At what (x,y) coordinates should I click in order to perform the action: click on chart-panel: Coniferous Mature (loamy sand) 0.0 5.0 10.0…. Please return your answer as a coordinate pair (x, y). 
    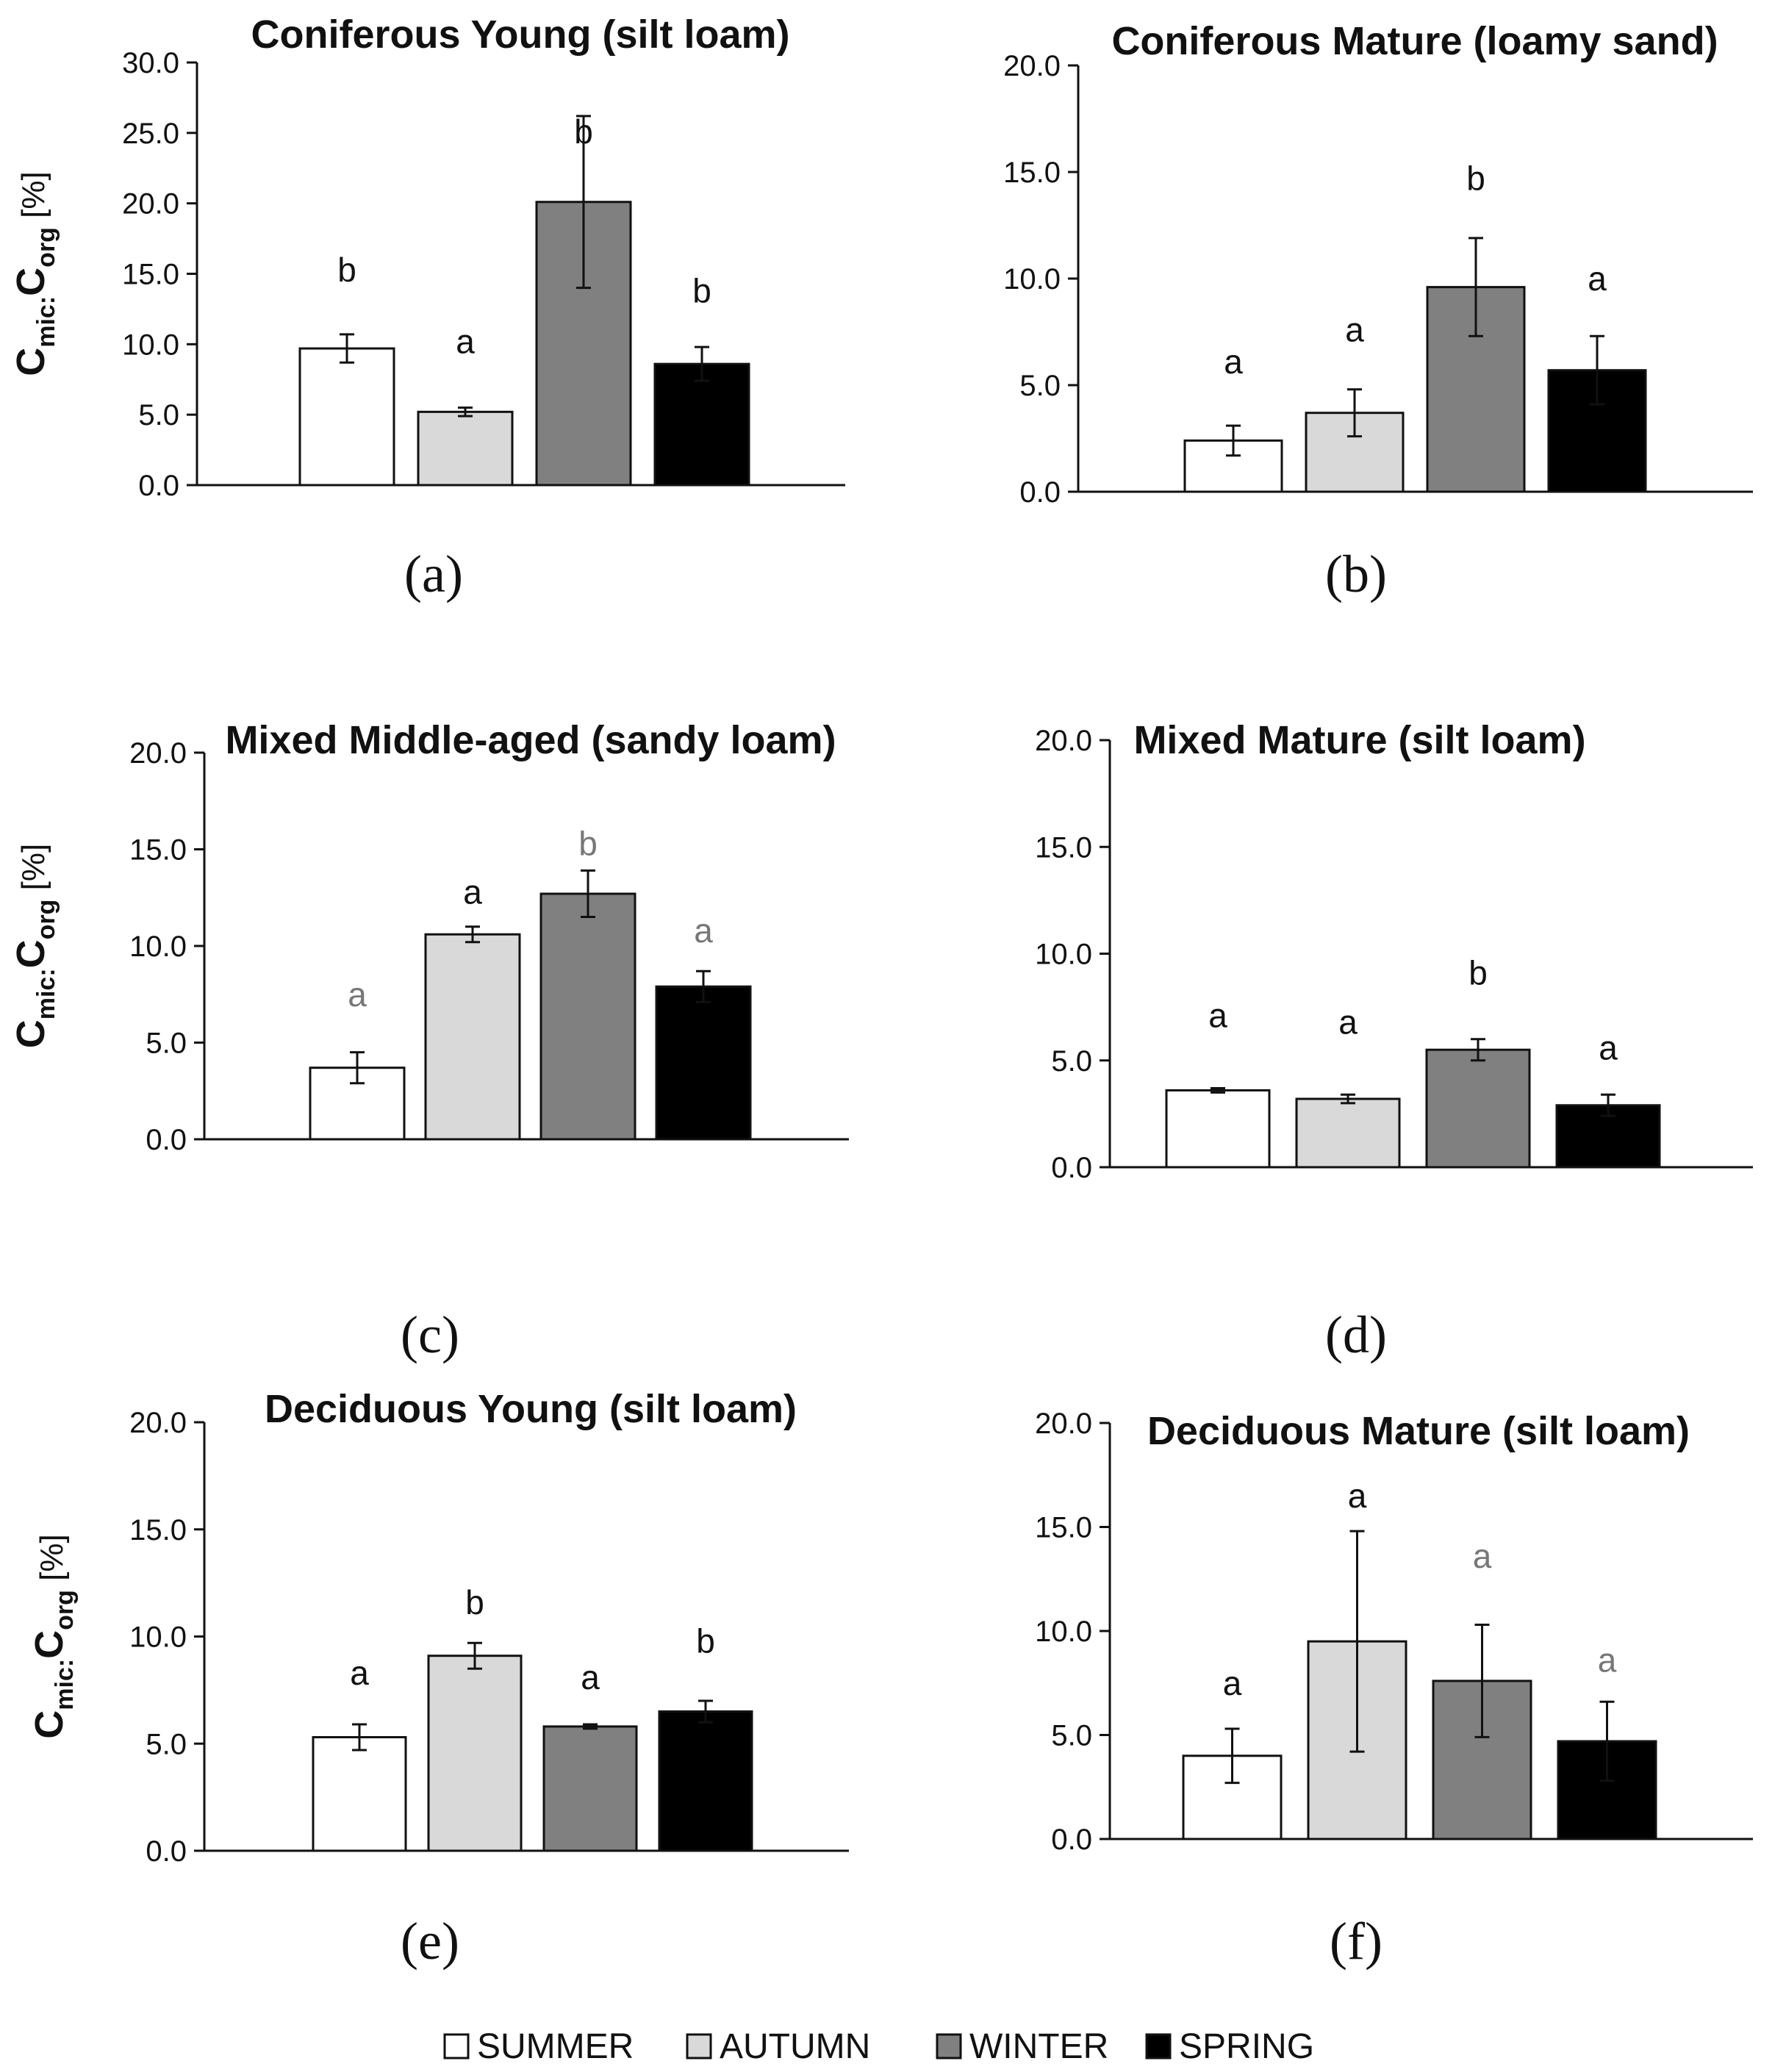
    Looking at the image, I should click on (1378, 311).